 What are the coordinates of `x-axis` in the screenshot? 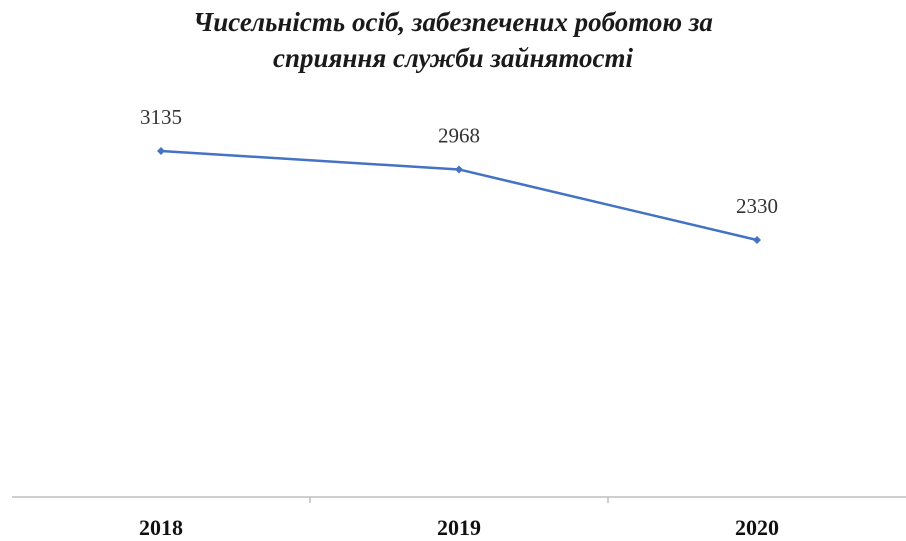 It's located at (459, 499).